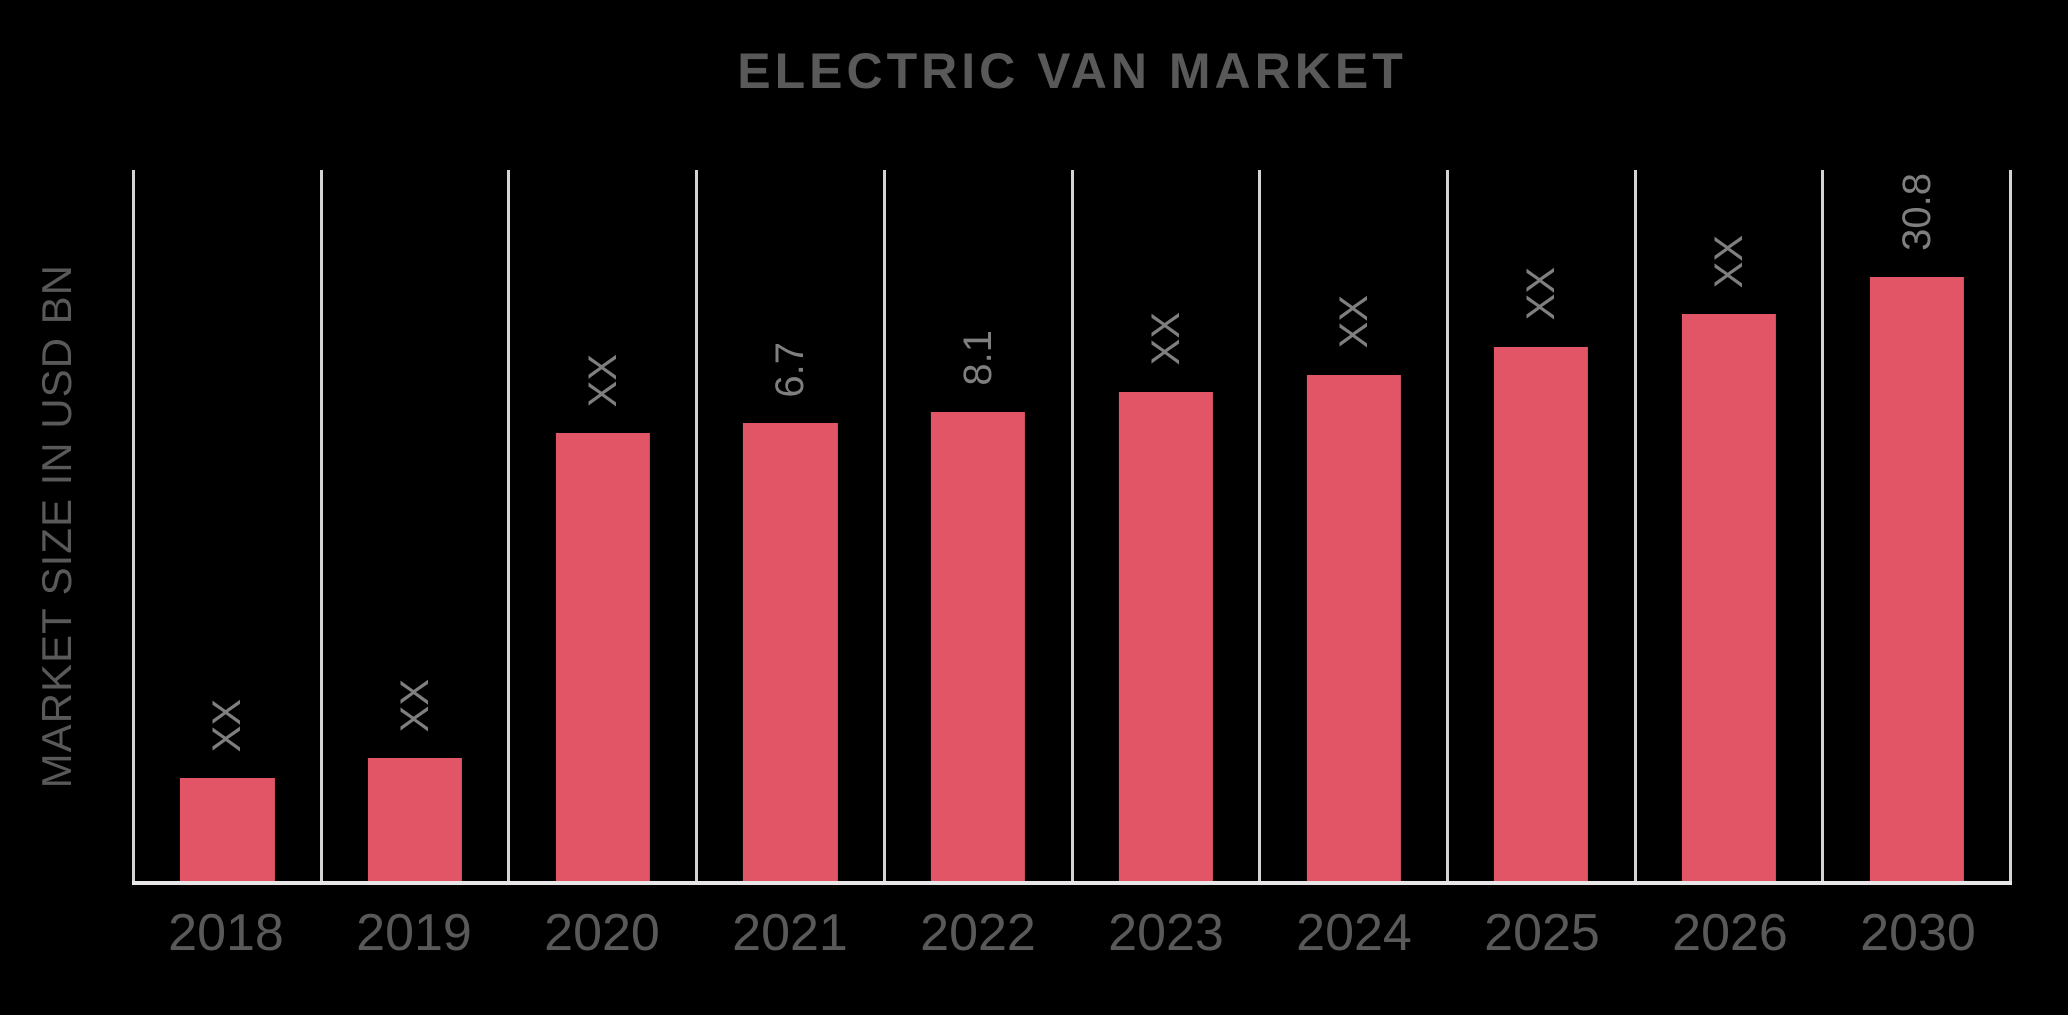 The width and height of the screenshot is (2068, 1015). Describe the element at coordinates (1916, 212) in the screenshot. I see `bar-value-label-2030: 30.8` at that location.